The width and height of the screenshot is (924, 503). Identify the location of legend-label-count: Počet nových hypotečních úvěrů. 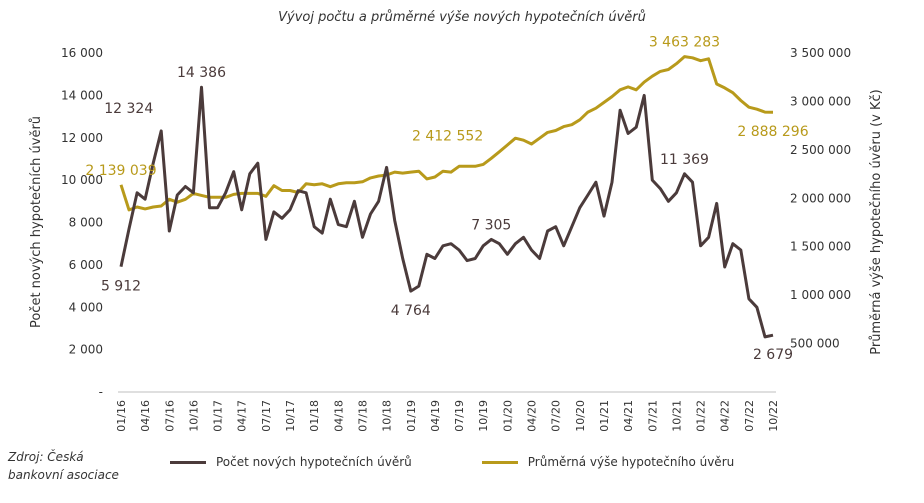
(314, 462).